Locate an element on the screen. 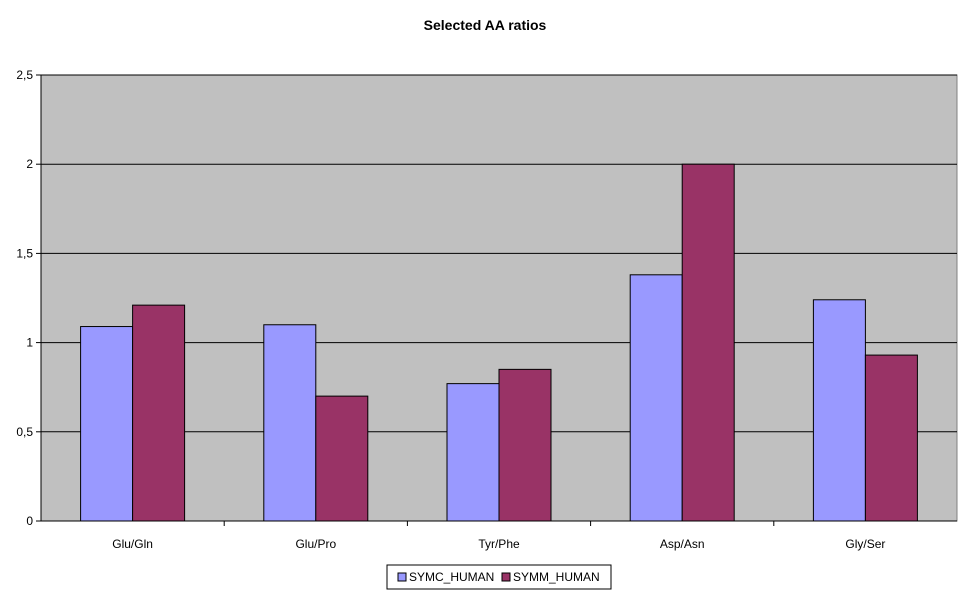 The width and height of the screenshot is (969, 592). bar-symm-human-gly-ser is located at coordinates (891, 438).